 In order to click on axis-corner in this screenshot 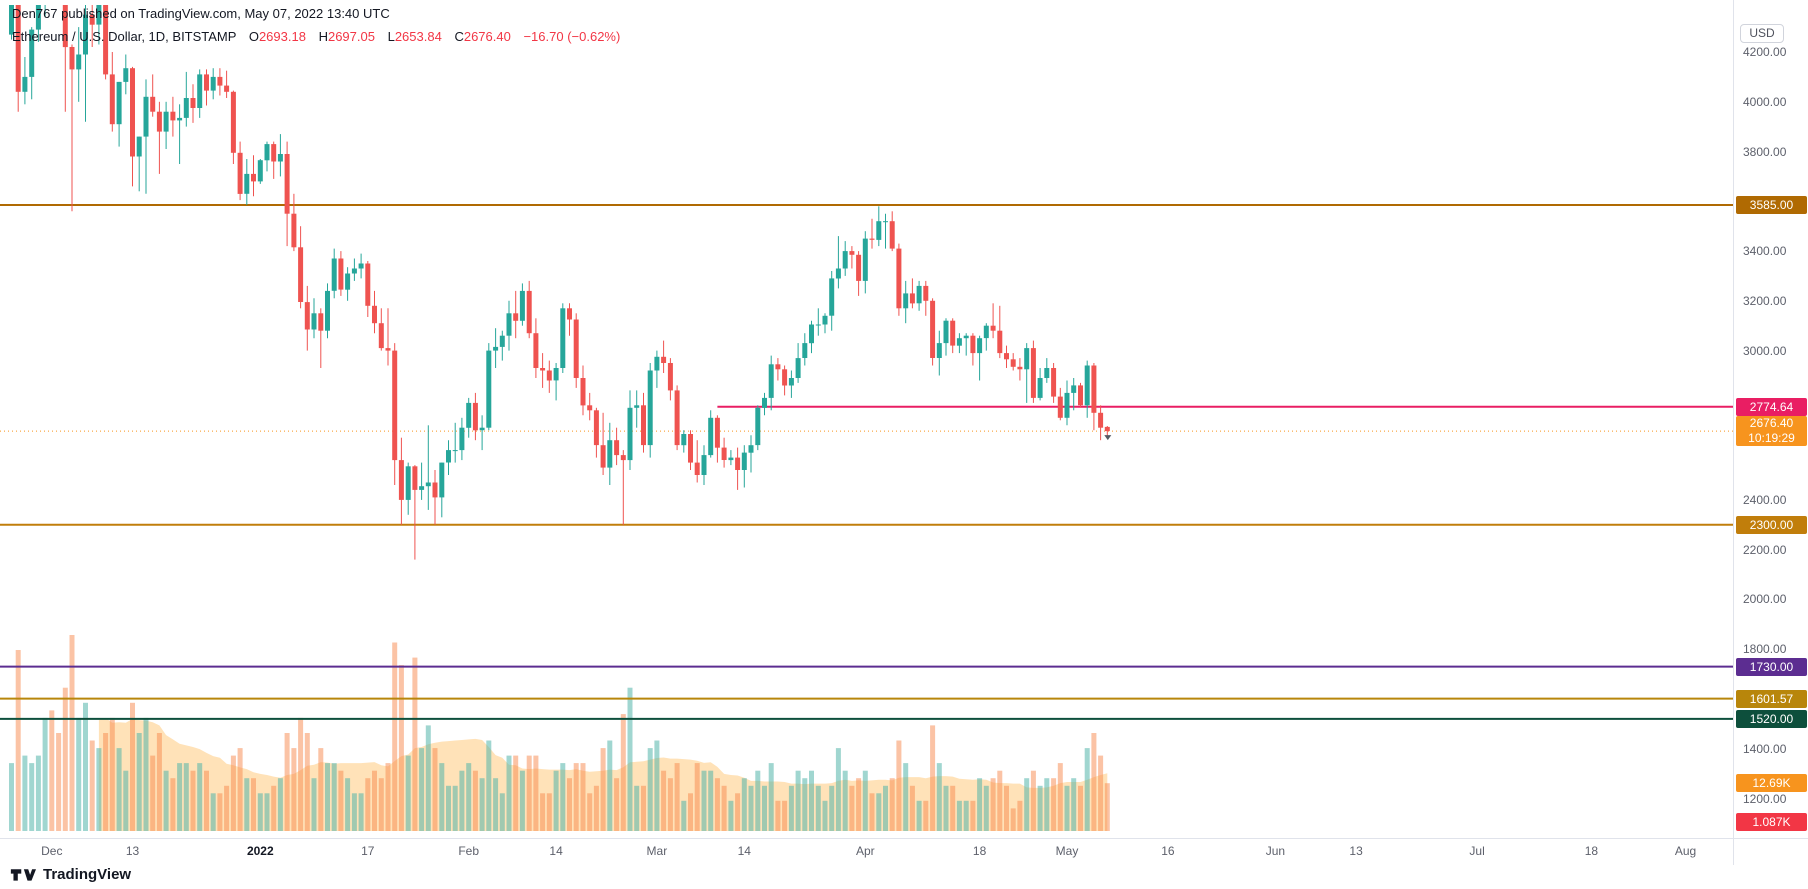, I will do `click(1770, 851)`.